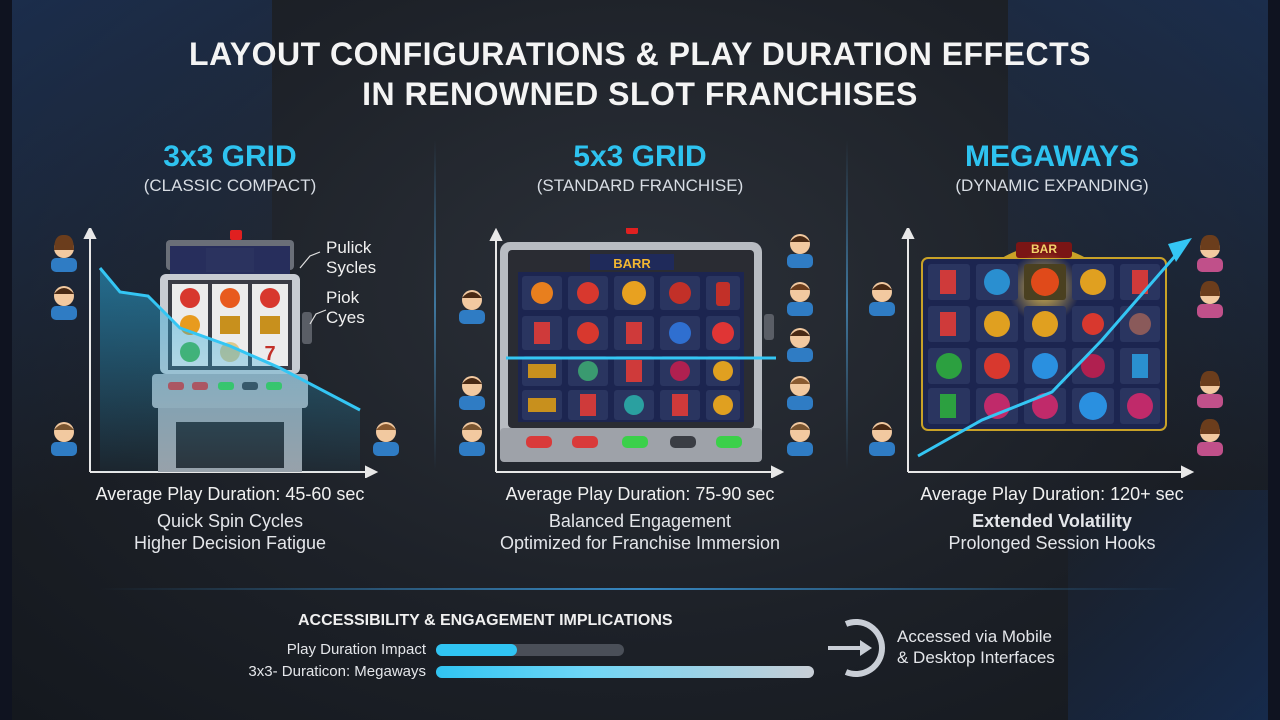 The image size is (1280, 720). What do you see at coordinates (345, 317) in the screenshot?
I see `side-label-line: Cyes` at bounding box center [345, 317].